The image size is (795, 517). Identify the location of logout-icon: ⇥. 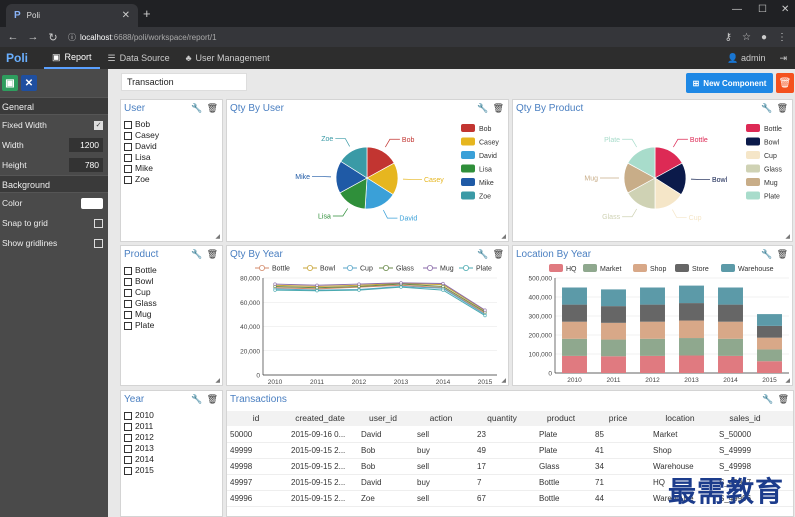
(783, 57).